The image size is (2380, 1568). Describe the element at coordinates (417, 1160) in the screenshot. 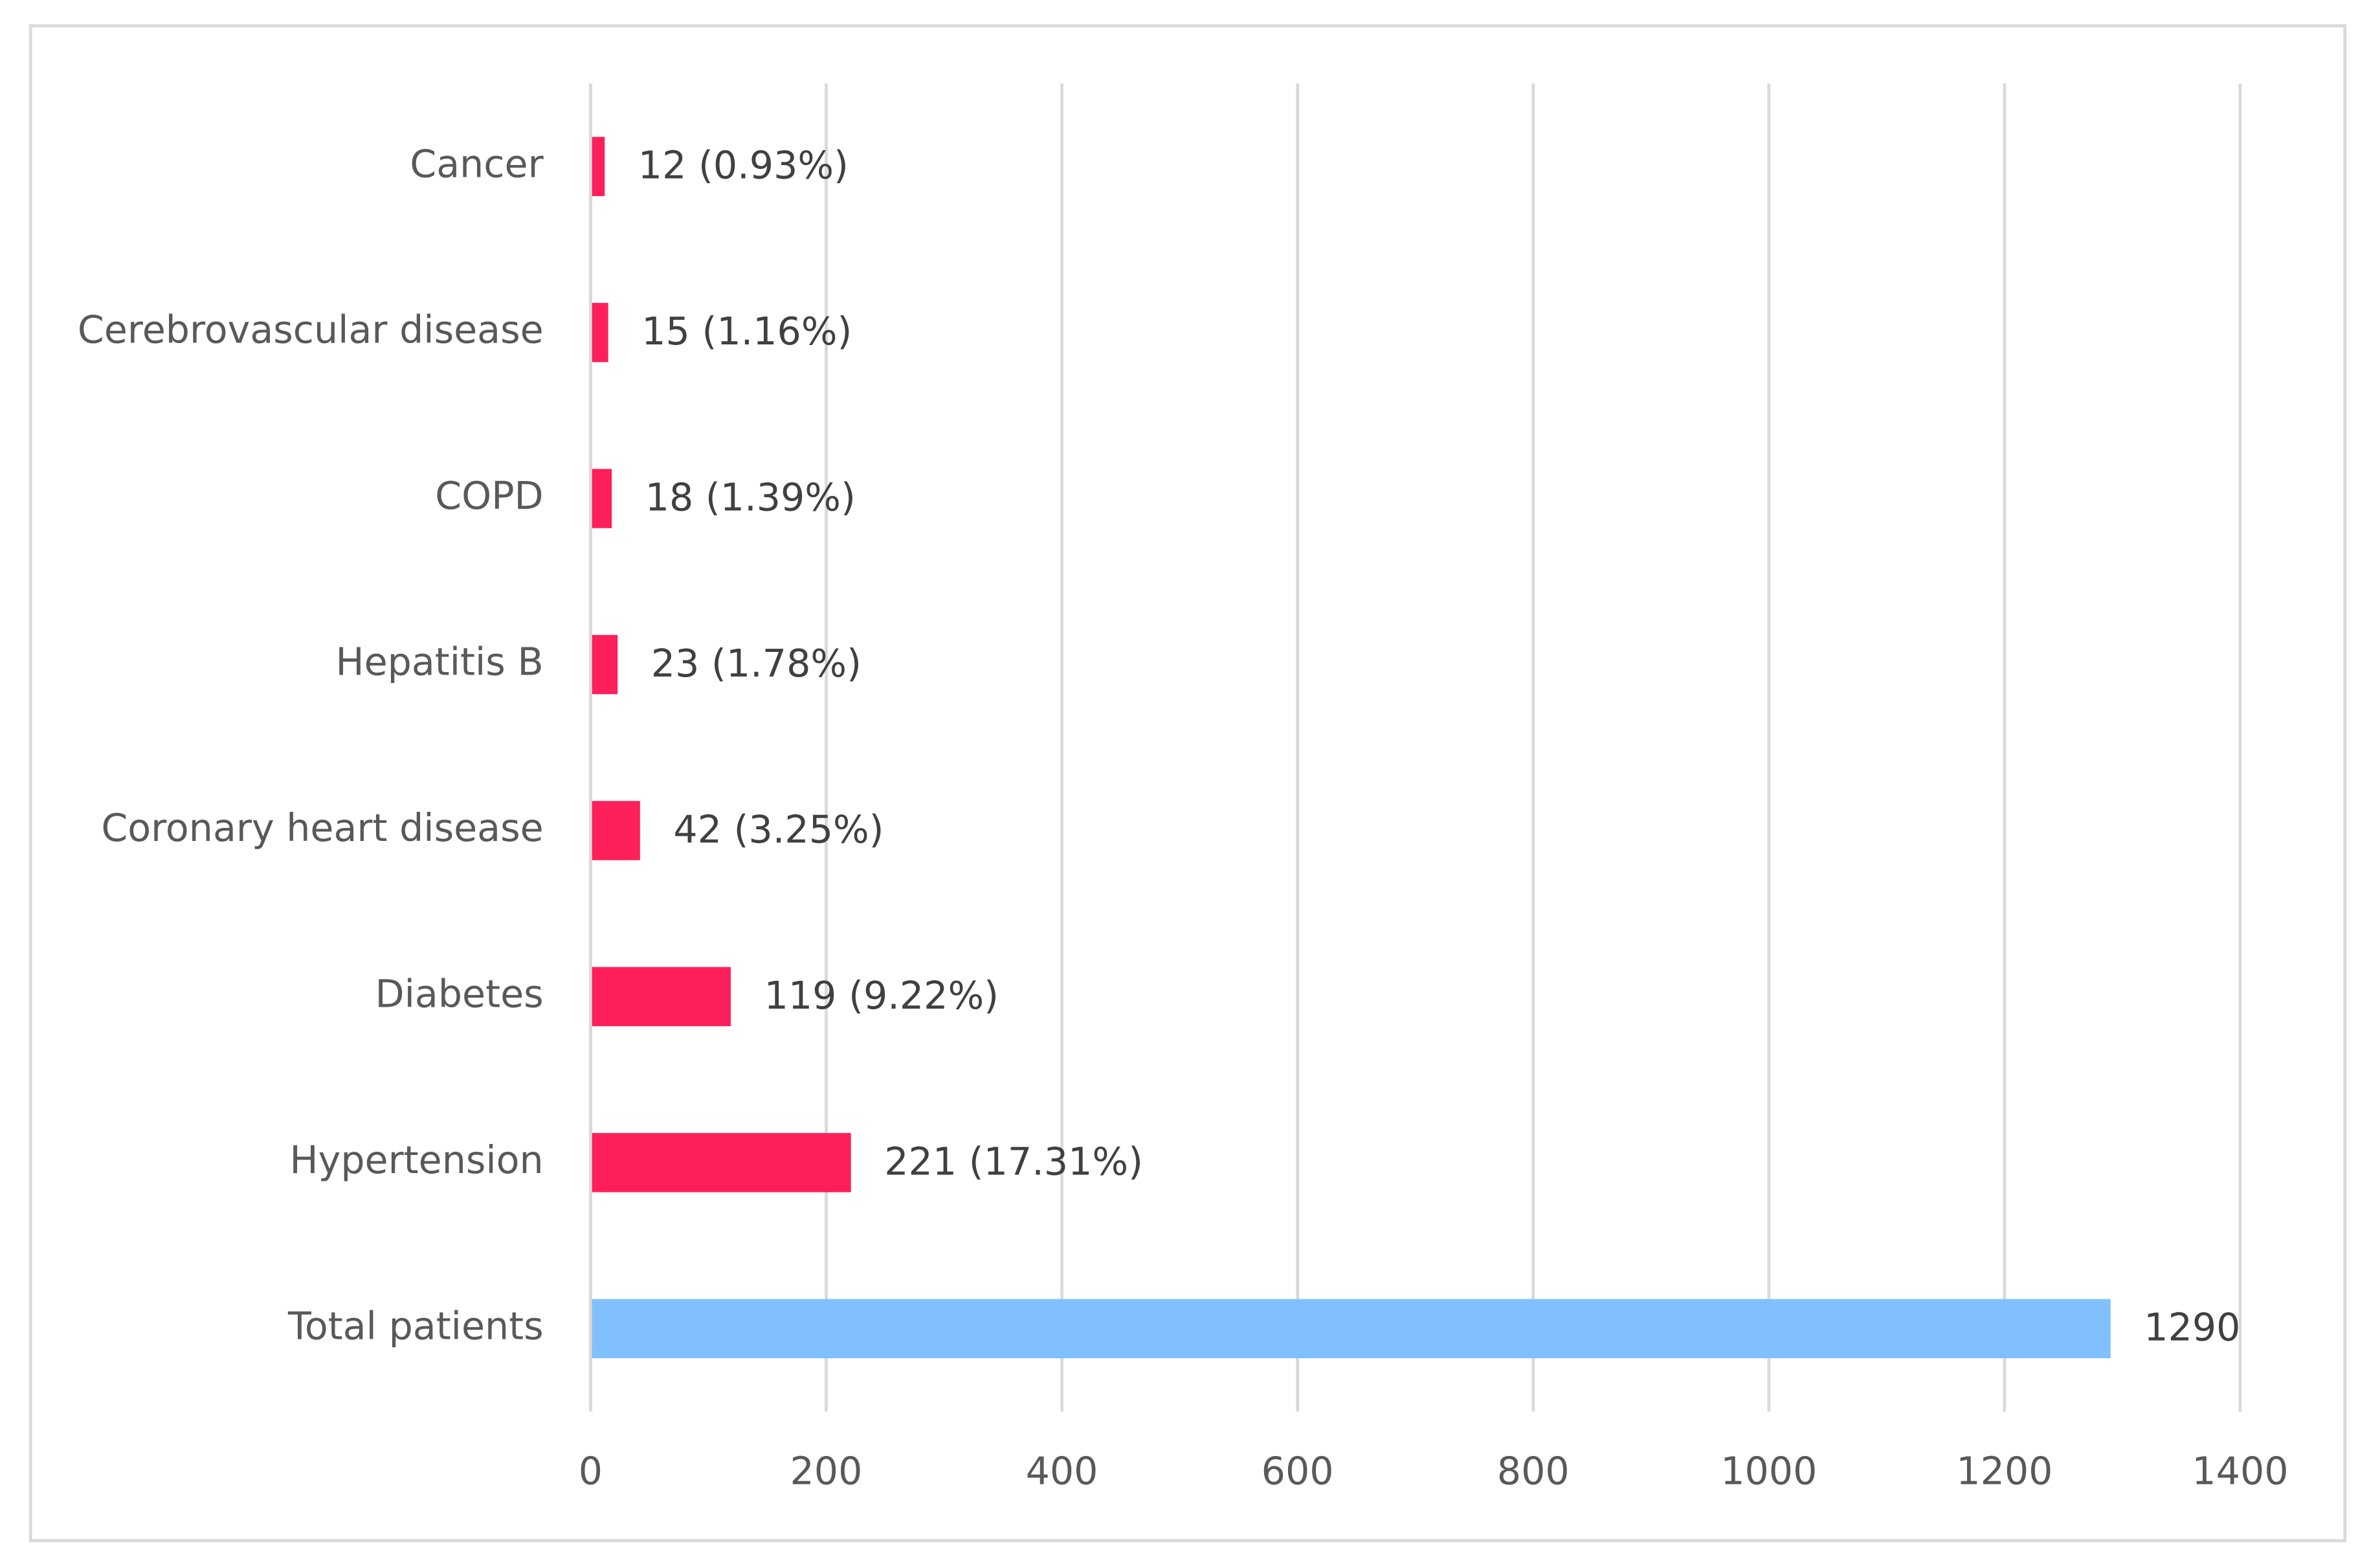

I see `y-tick-label: Hypertension` at that location.